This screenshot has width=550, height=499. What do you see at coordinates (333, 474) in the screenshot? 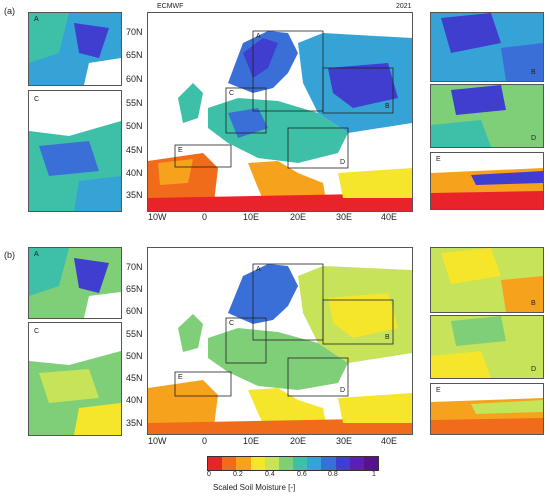
I see `colorbar-tick: 0.8` at bounding box center [333, 474].